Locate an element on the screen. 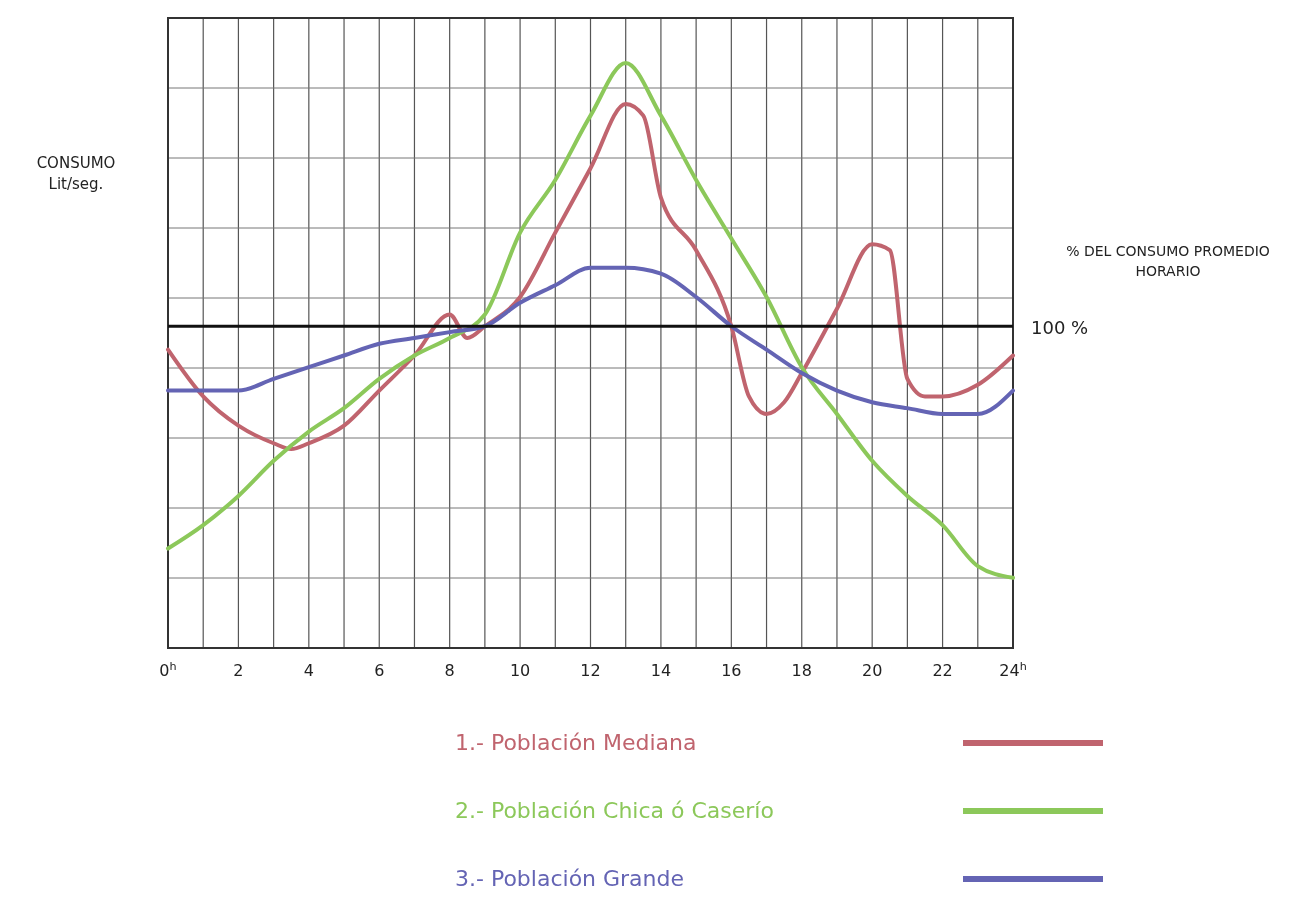 Image resolution: width=1309 pixels, height=906 pixels. x-tick-label: 0$^{h}$ is located at coordinates (168, 669).